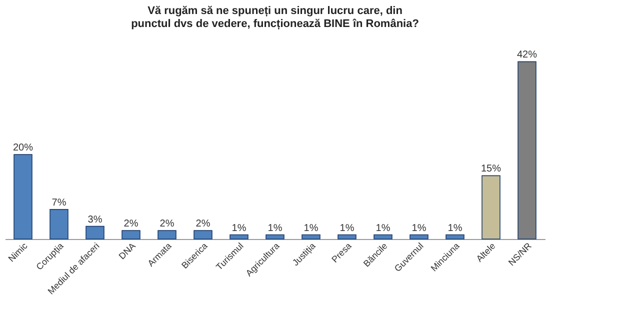  Describe the element at coordinates (23, 148) in the screenshot. I see `data-label: 20%` at that location.